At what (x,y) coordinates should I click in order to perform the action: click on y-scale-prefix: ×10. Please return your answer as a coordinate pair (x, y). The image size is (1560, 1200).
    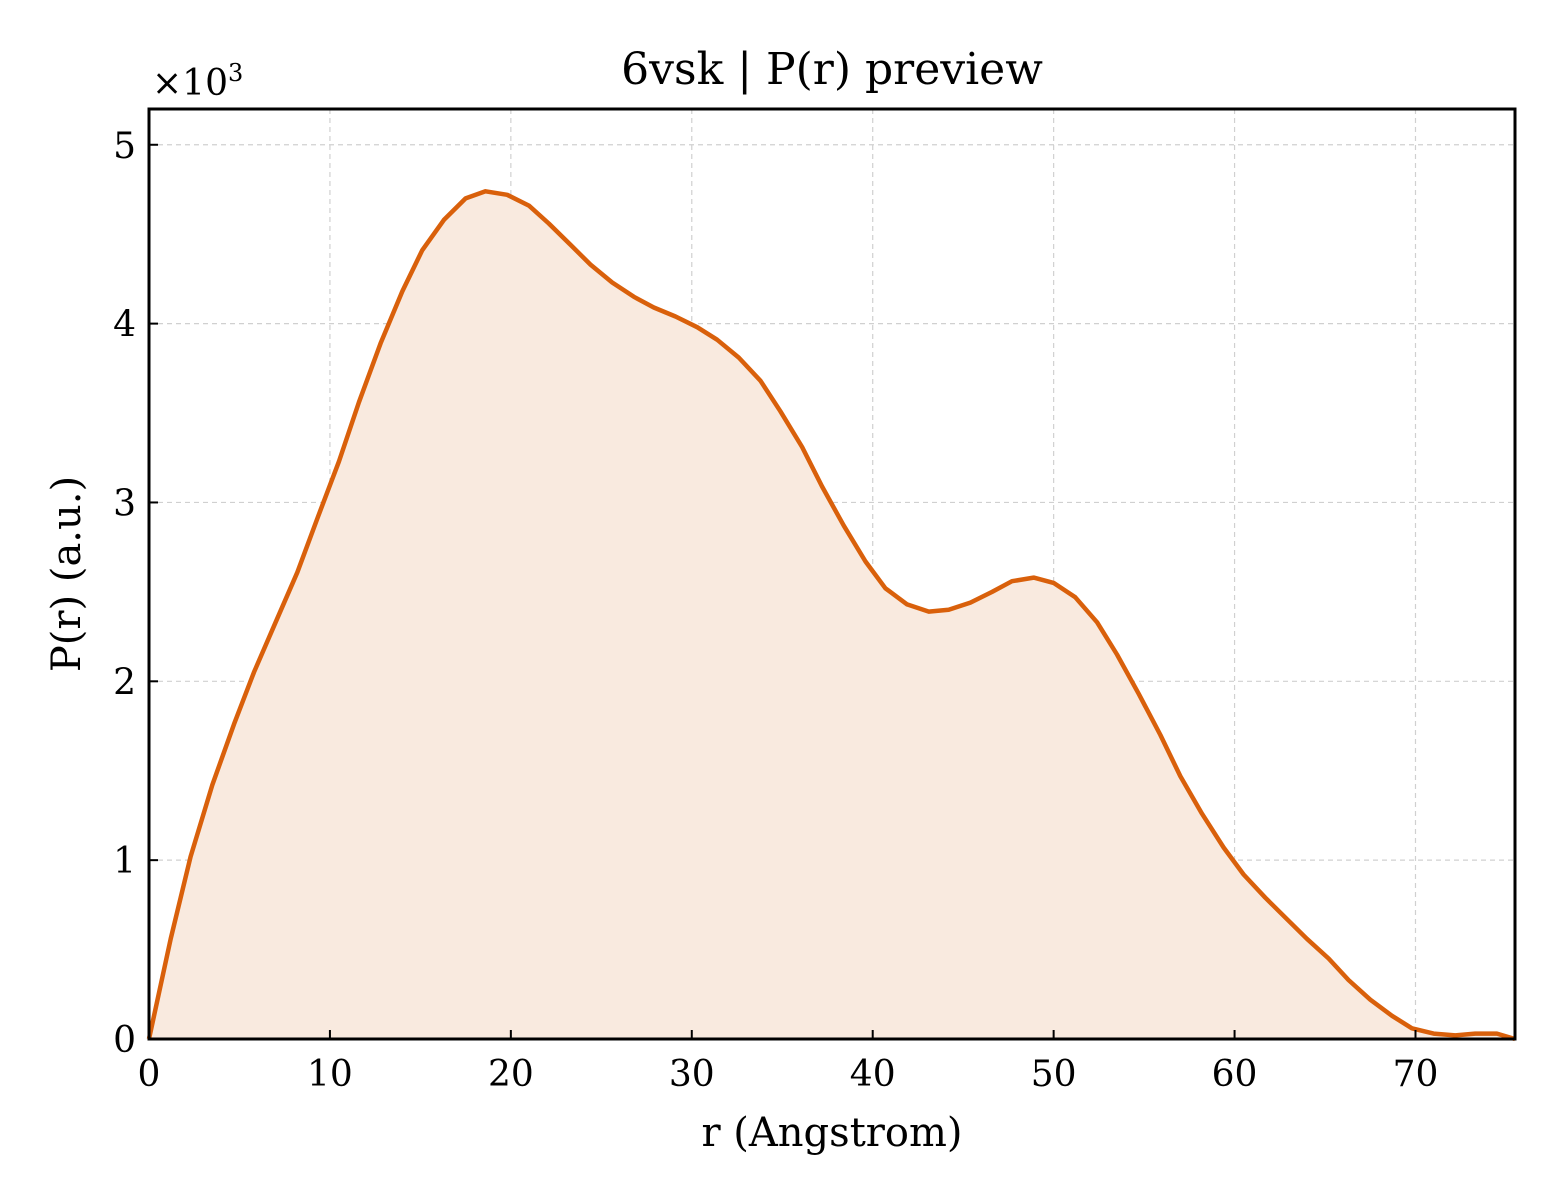
    Looking at the image, I should click on (190, 83).